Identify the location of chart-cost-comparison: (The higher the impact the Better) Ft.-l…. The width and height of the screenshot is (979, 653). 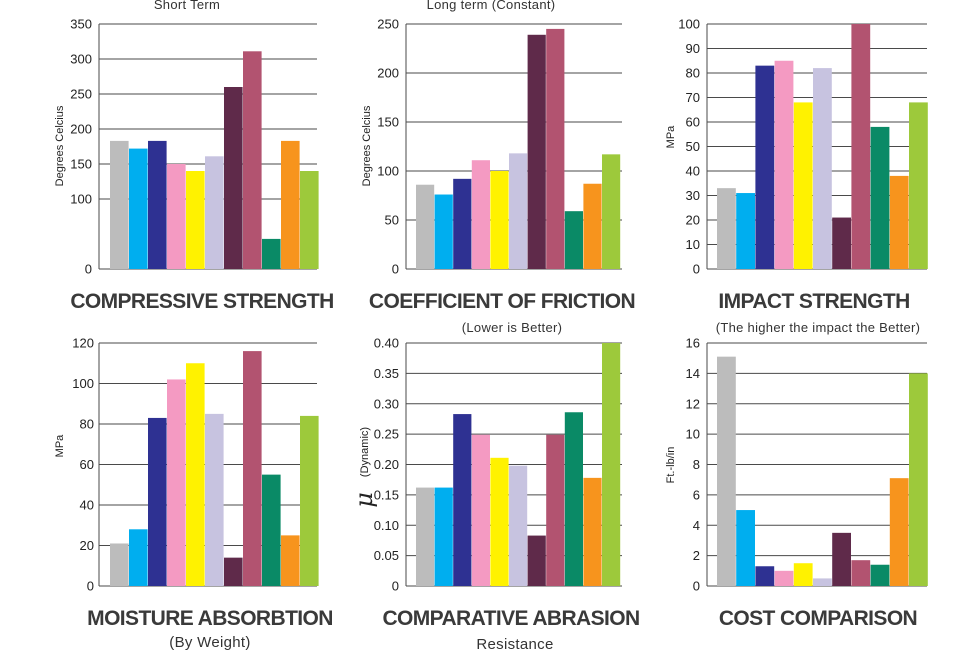
(796, 475).